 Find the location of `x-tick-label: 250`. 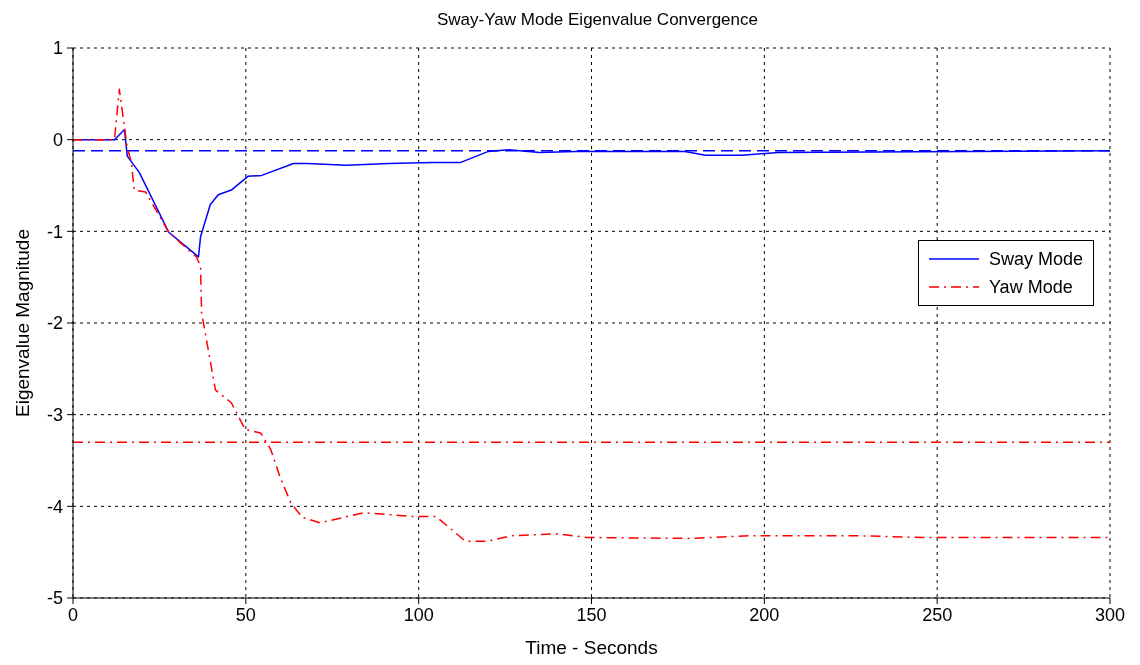

x-tick-label: 250 is located at coordinates (937, 614).